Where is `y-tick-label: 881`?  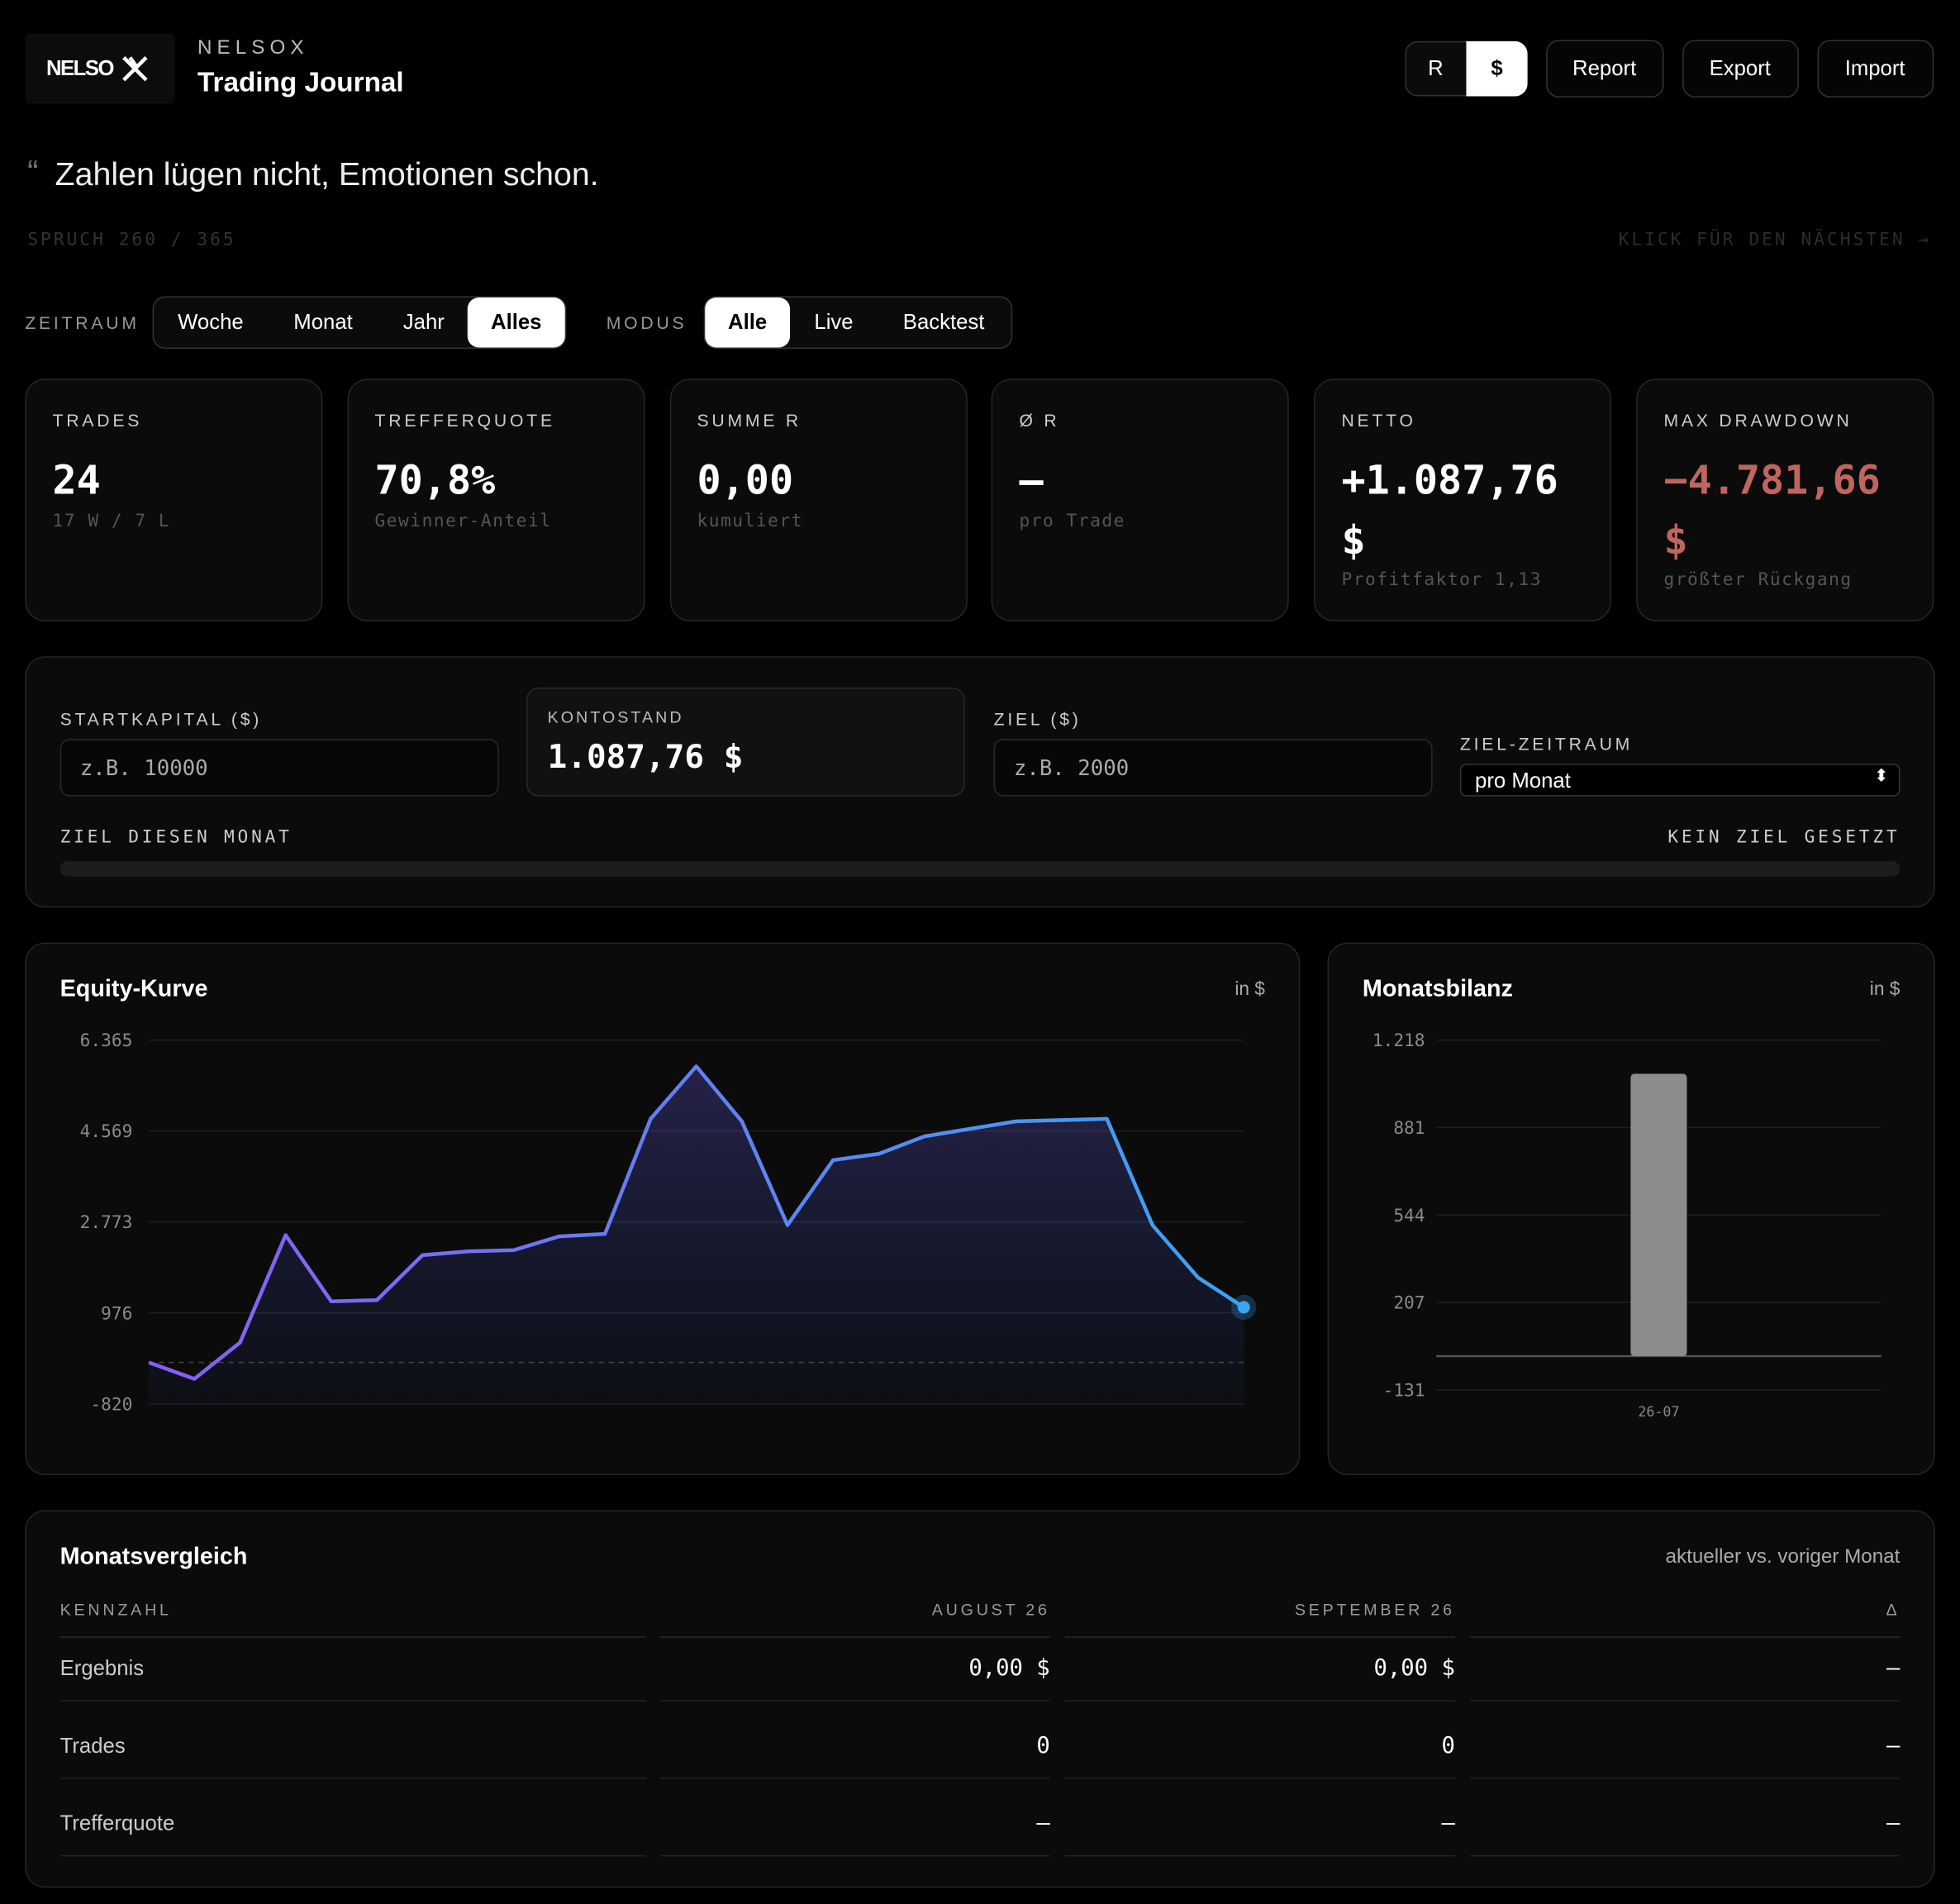 y-tick-label: 881 is located at coordinates (1409, 1127).